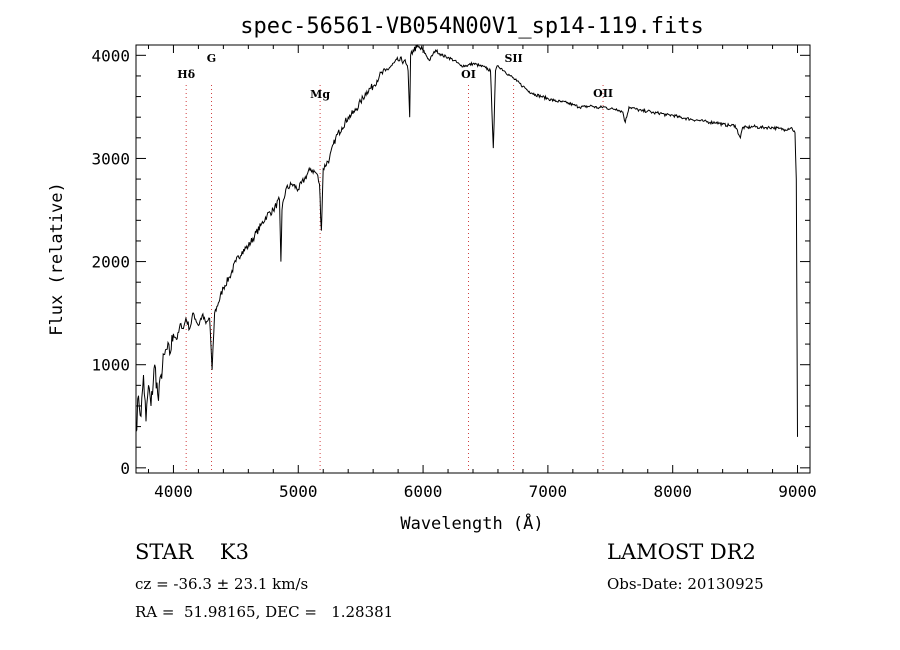 This screenshot has height=650, width=900. I want to click on line-marker-label: Mg, so click(320, 94).